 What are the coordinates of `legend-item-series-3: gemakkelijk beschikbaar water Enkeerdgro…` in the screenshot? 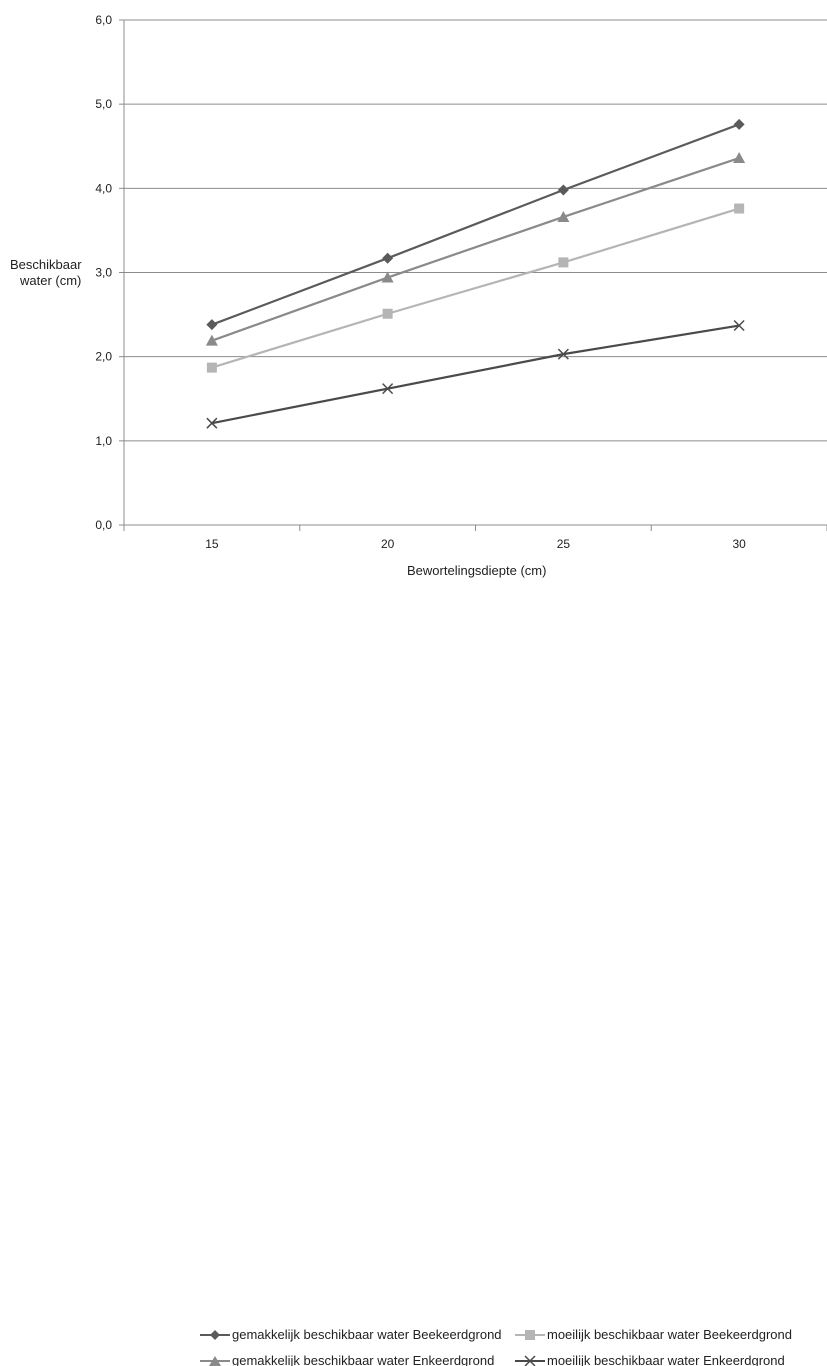 It's located at (347, 1359).